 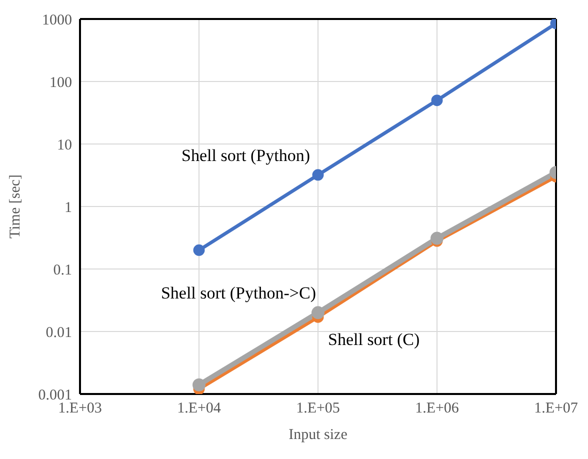 I want to click on y-tick-label: 10, so click(x=64, y=145).